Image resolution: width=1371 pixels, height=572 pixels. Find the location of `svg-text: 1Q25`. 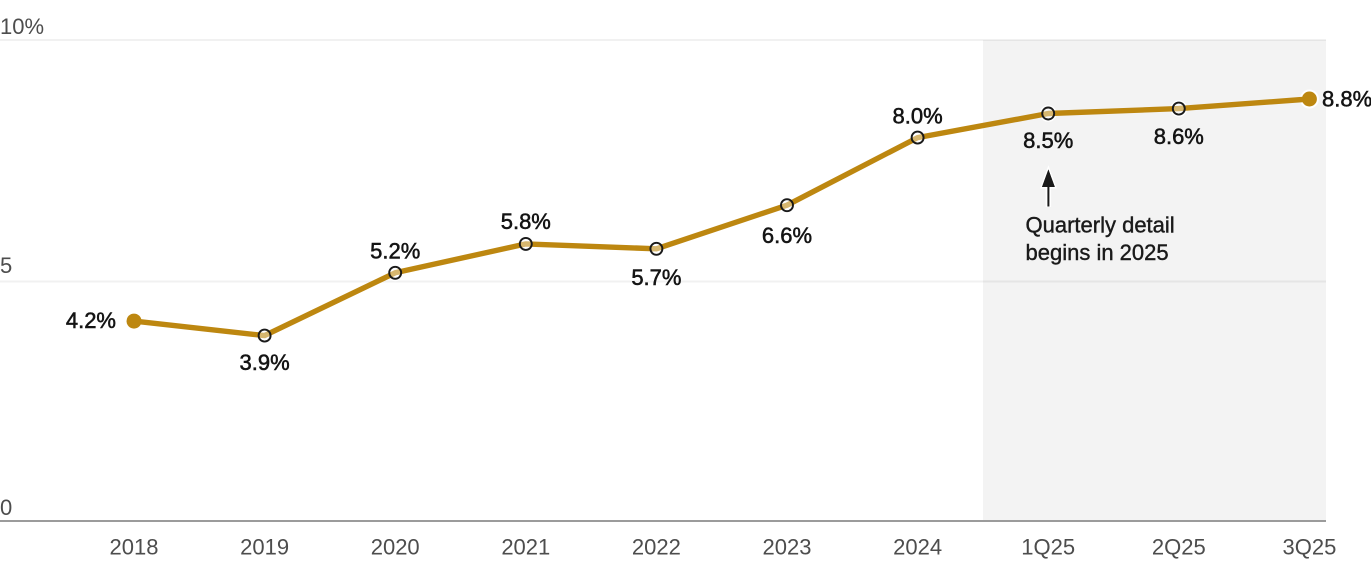

svg-text: 1Q25 is located at coordinates (1048, 547).